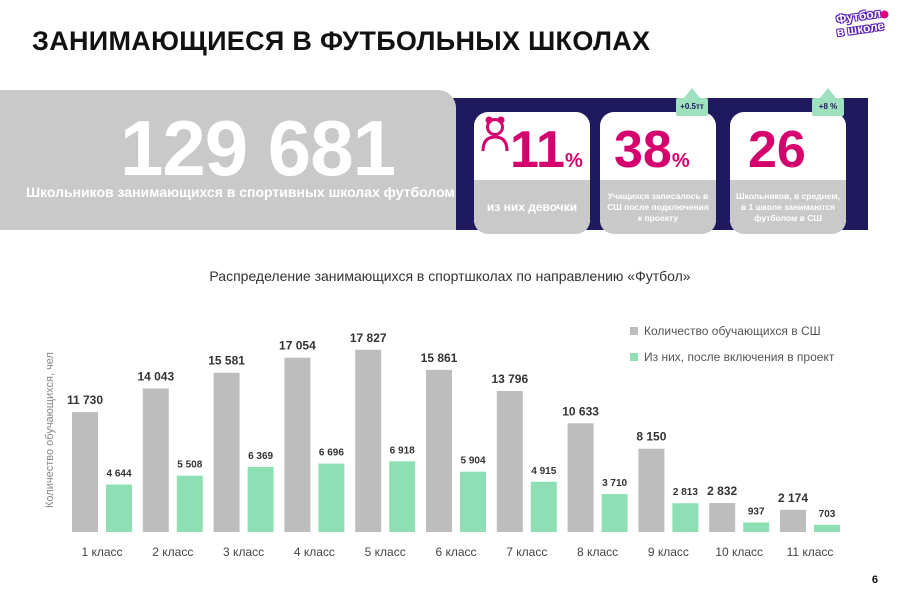 Image resolution: width=900 pixels, height=600 pixels. What do you see at coordinates (614, 483) in the screenshot?
I see `data-label-project-8: 3 710` at bounding box center [614, 483].